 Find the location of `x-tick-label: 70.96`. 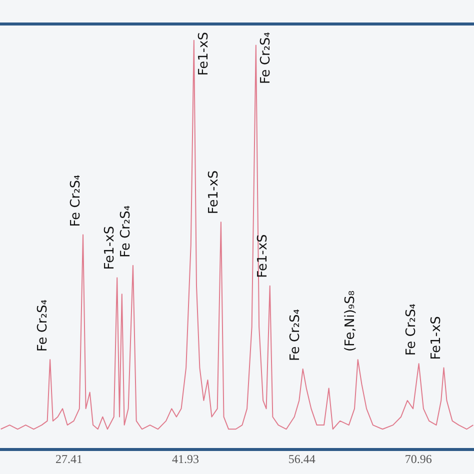

x-tick-label: 70.96 is located at coordinates (418, 459).